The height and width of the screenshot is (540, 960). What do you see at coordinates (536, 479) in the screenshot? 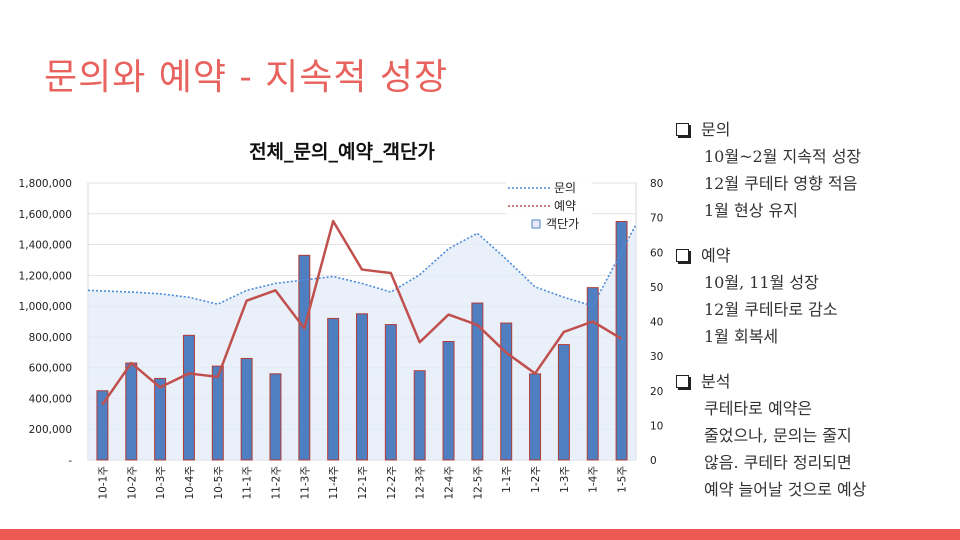
I see `category-label: 1-2주` at bounding box center [536, 479].